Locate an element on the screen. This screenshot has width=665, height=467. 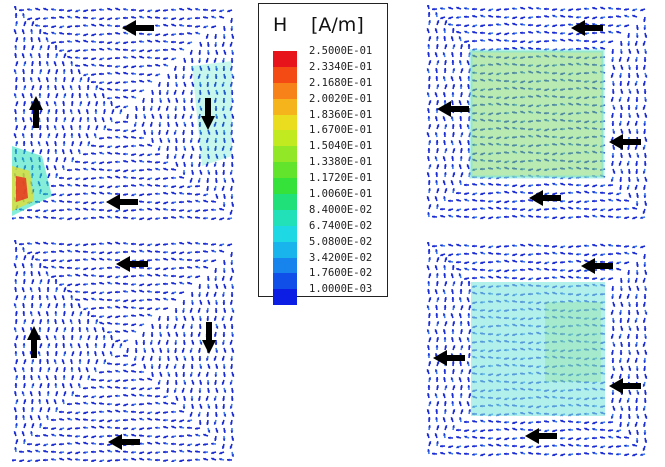
legend-label: 1.6700E-01 is located at coordinates (341, 130).